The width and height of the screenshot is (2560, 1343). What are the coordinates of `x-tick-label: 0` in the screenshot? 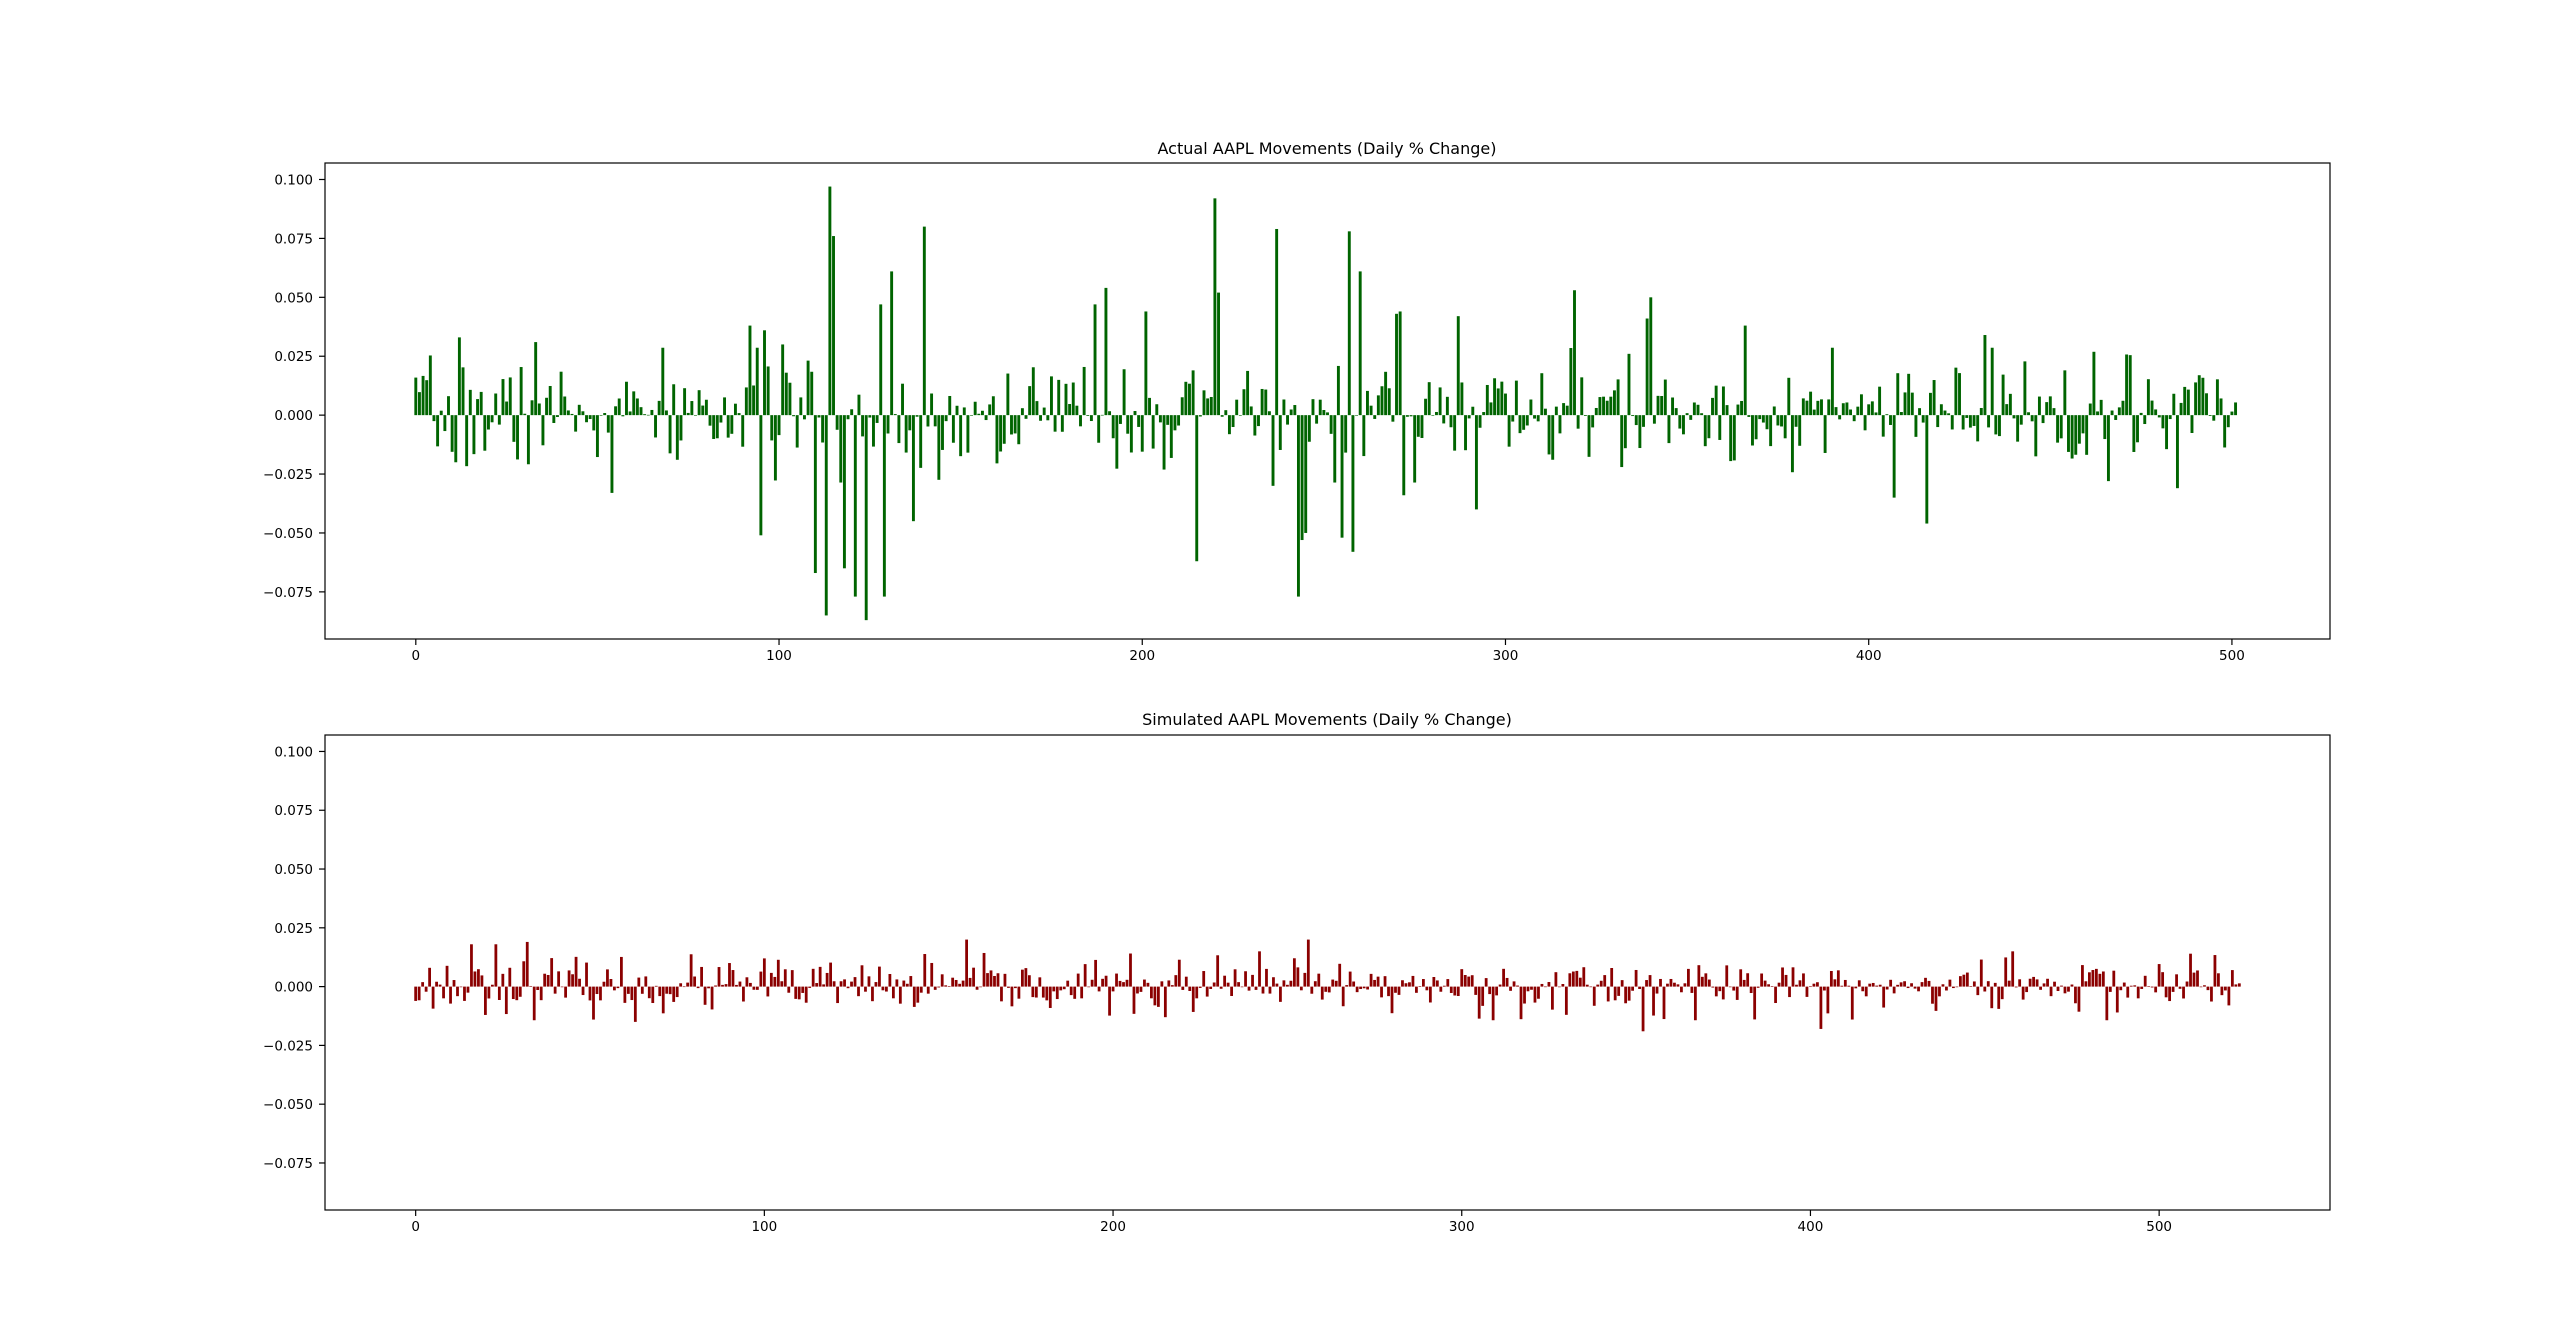 It's located at (416, 656).